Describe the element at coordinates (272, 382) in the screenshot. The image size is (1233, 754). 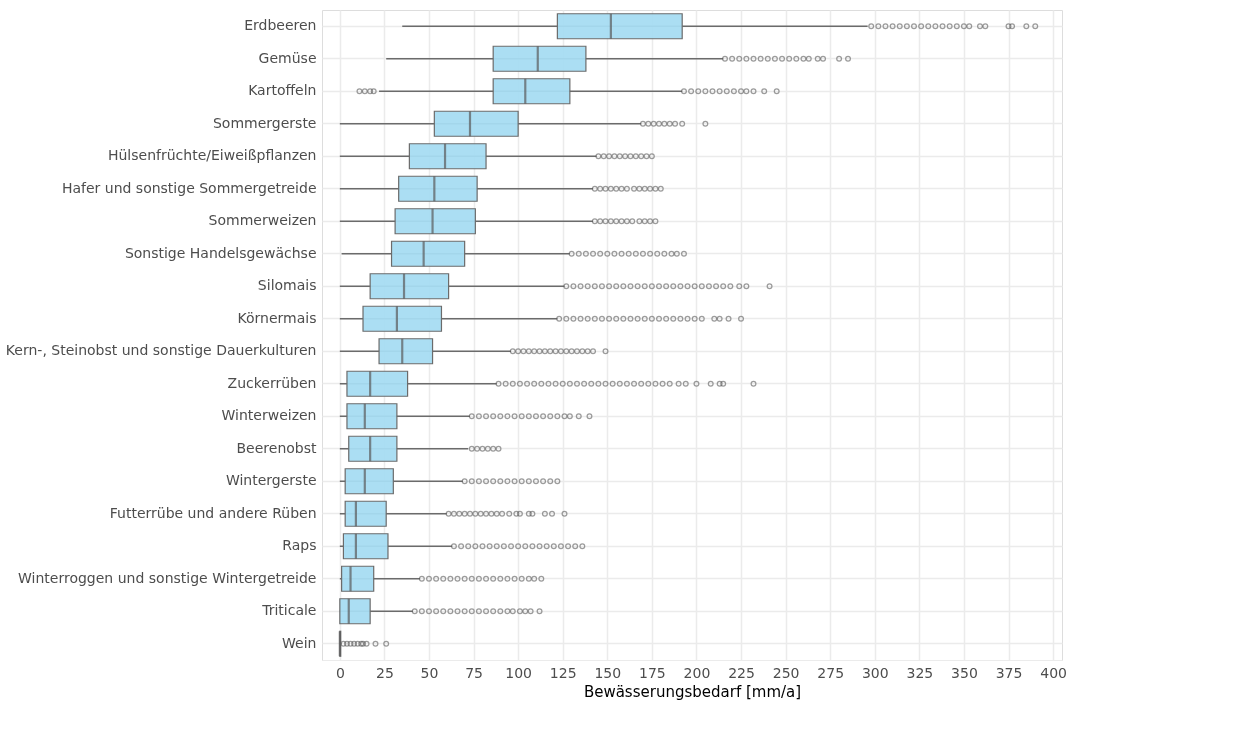
I see `y-tick-label: Zuckerrüben` at that location.